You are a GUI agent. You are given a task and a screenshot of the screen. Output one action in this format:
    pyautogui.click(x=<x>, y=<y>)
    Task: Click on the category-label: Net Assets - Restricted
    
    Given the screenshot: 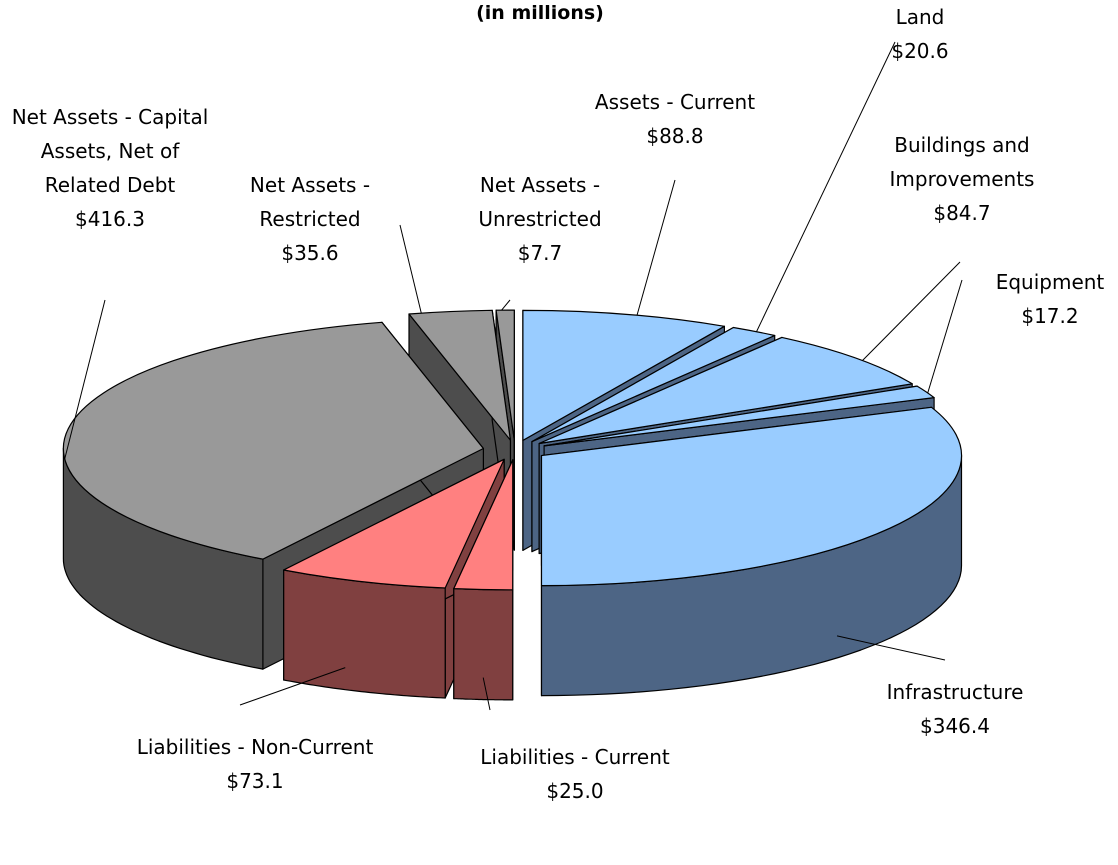 What is the action you would take?
    pyautogui.click(x=310, y=202)
    